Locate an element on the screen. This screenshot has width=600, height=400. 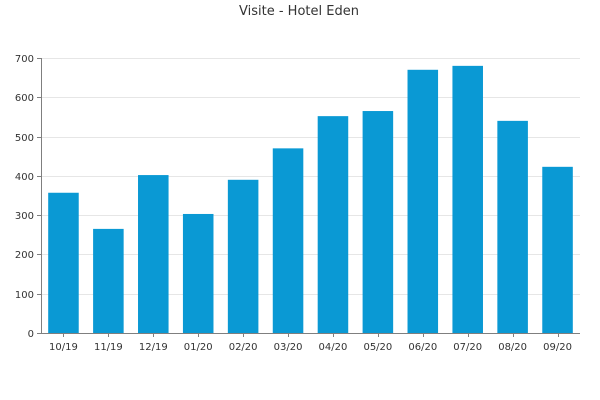
x-tick-label: 12/19 is located at coordinates (153, 347).